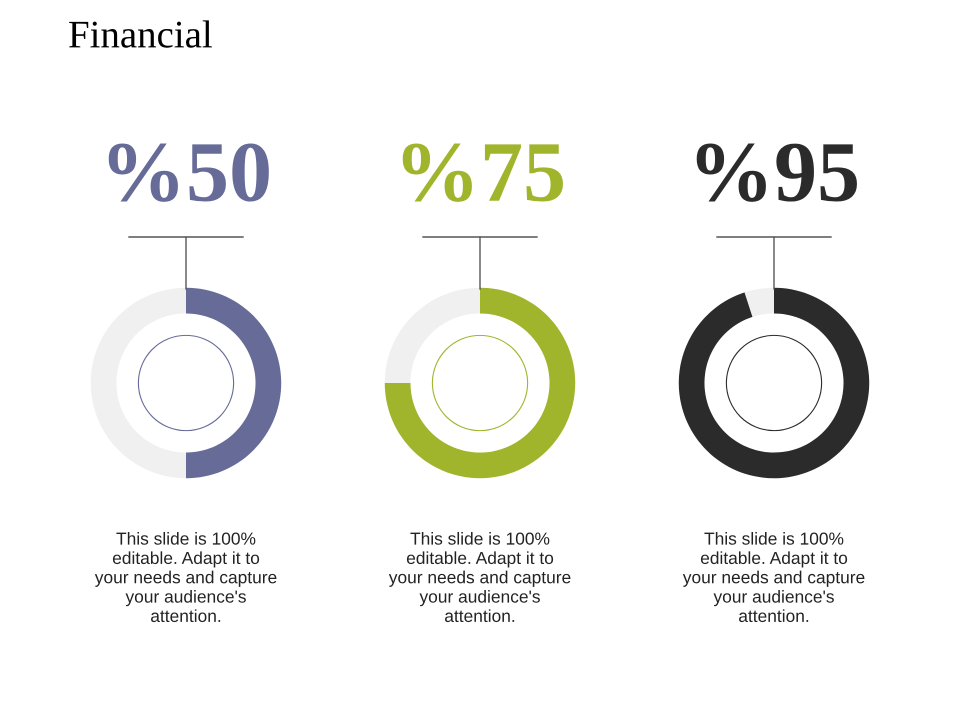 Image resolution: width=960 pixels, height=720 pixels. I want to click on chart-title: %95, so click(776, 172).